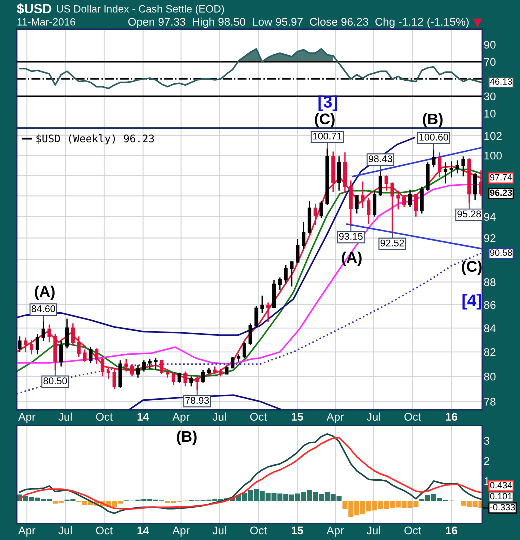 The width and height of the screenshot is (520, 540). What do you see at coordinates (490, 114) in the screenshot?
I see `y-tick-label: 10` at bounding box center [490, 114].